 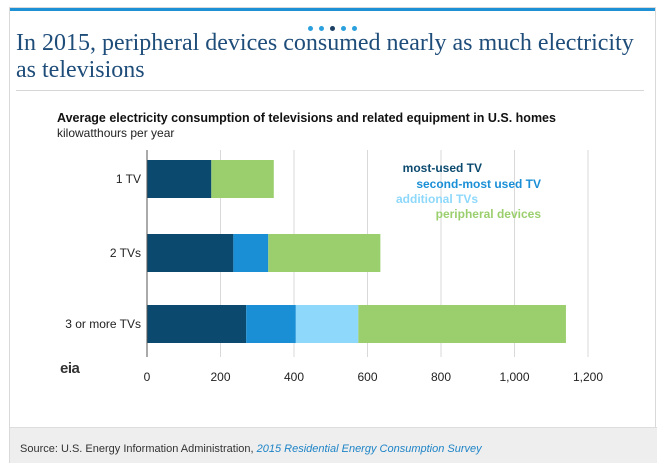 What do you see at coordinates (442, 168) in the screenshot?
I see `legend-label: most-used TV` at bounding box center [442, 168].